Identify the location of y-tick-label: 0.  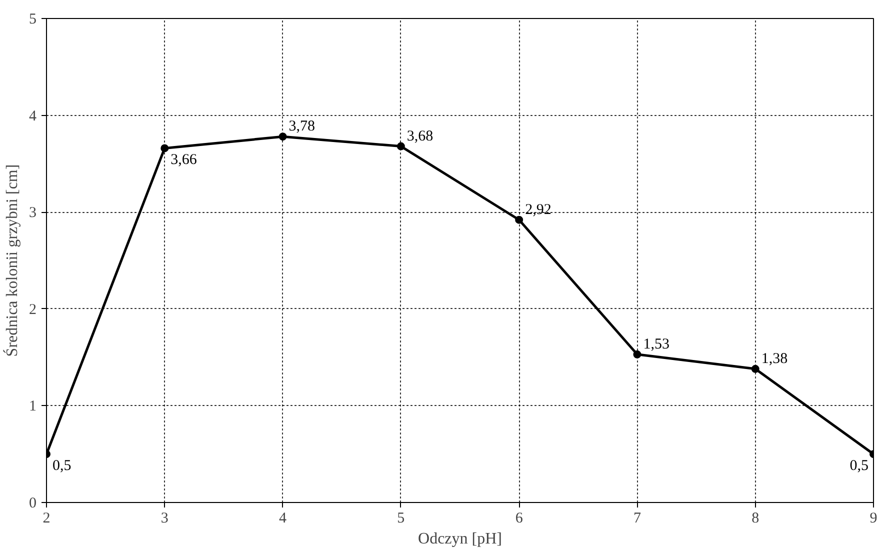
(32, 504).